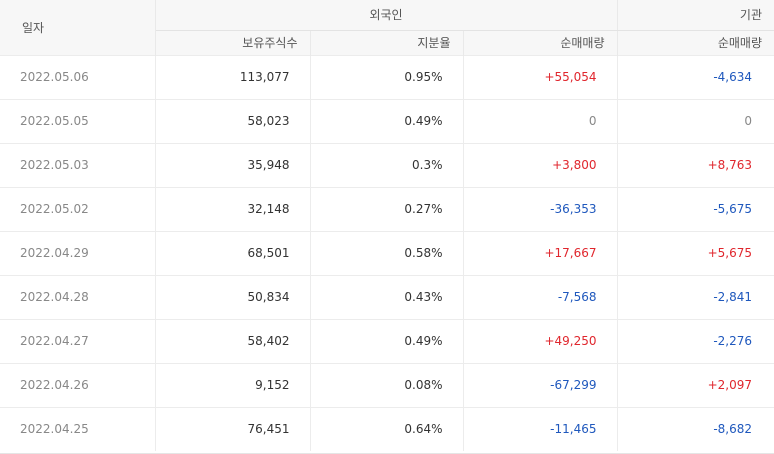 This screenshot has width=774, height=454. I want to click on table-row: 2022.05.03 35,948 0.3% +3,800 +8,763, so click(387, 164).